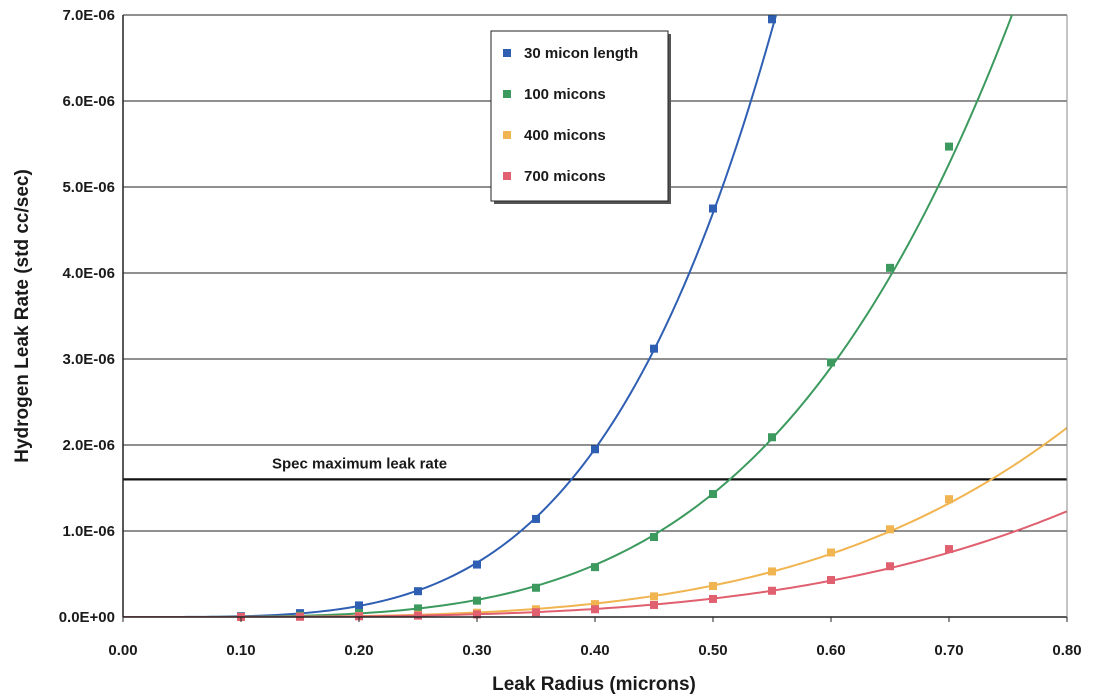  I want to click on x-tick-label: 0.80, so click(1066, 650).